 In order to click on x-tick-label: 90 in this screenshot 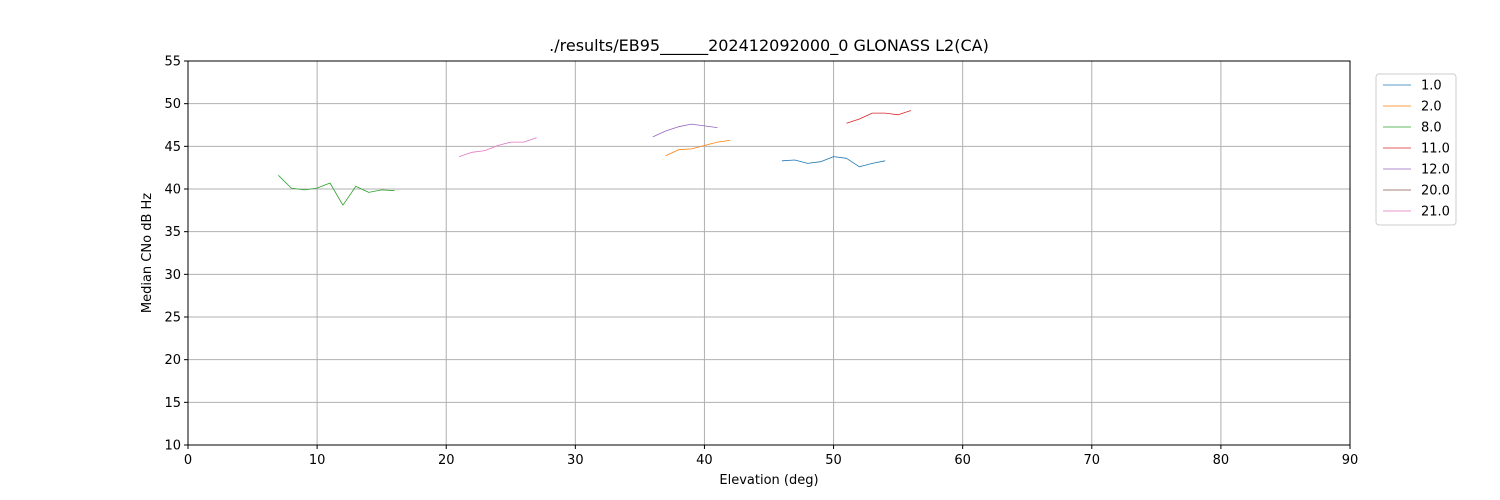, I will do `click(1350, 460)`.